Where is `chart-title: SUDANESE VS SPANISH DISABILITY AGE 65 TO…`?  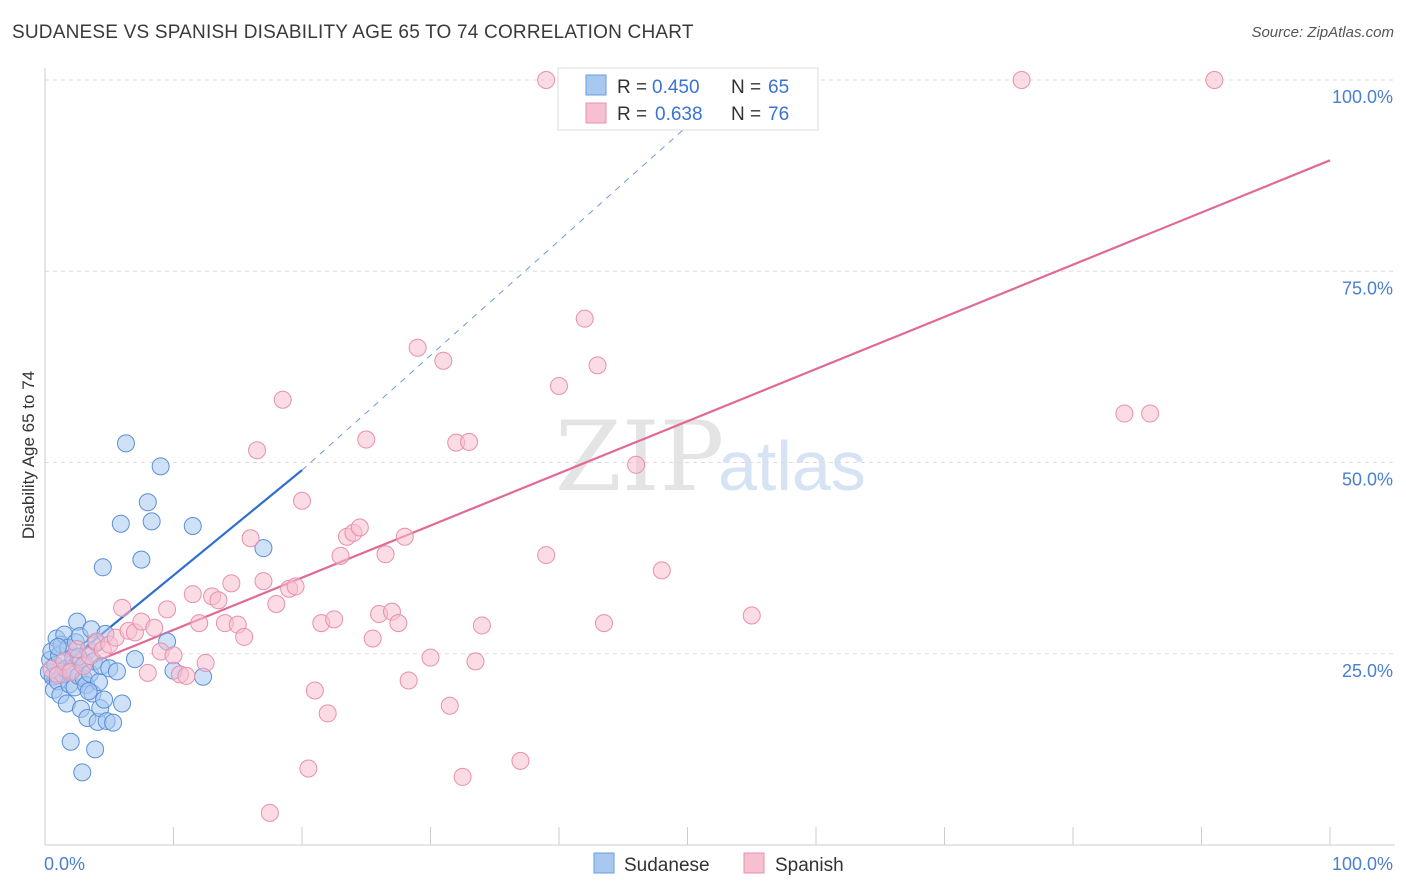 chart-title: SUDANESE VS SPANISH DISABILITY AGE 65 TO… is located at coordinates (353, 32).